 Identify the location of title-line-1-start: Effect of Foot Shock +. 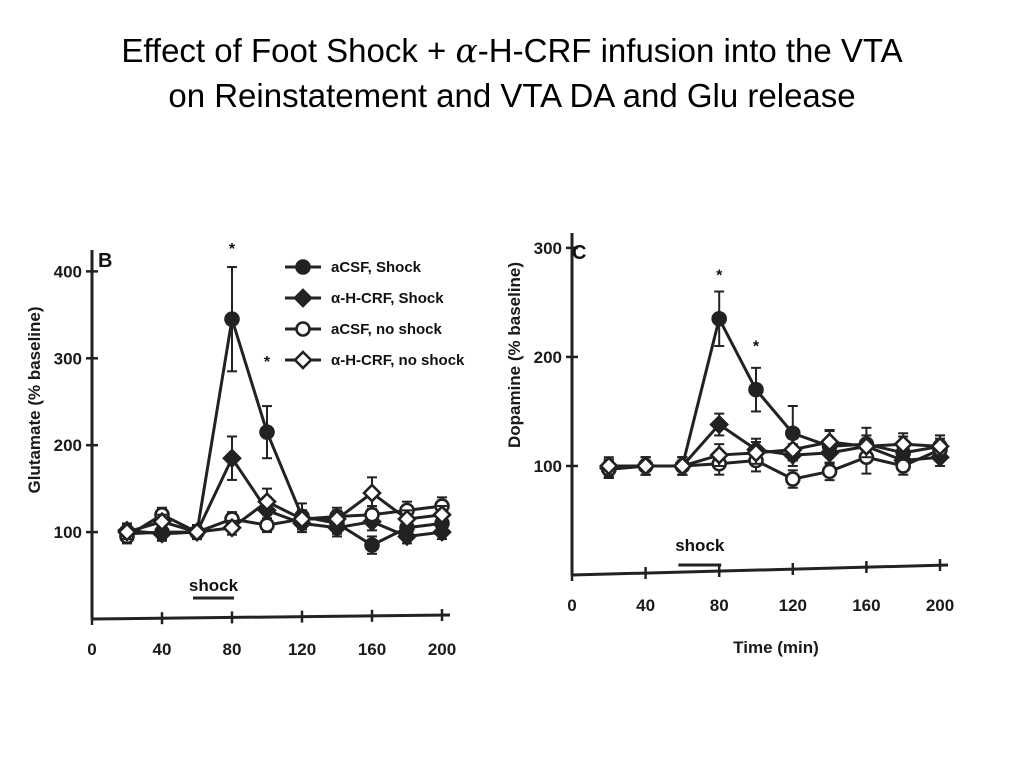
(288, 50).